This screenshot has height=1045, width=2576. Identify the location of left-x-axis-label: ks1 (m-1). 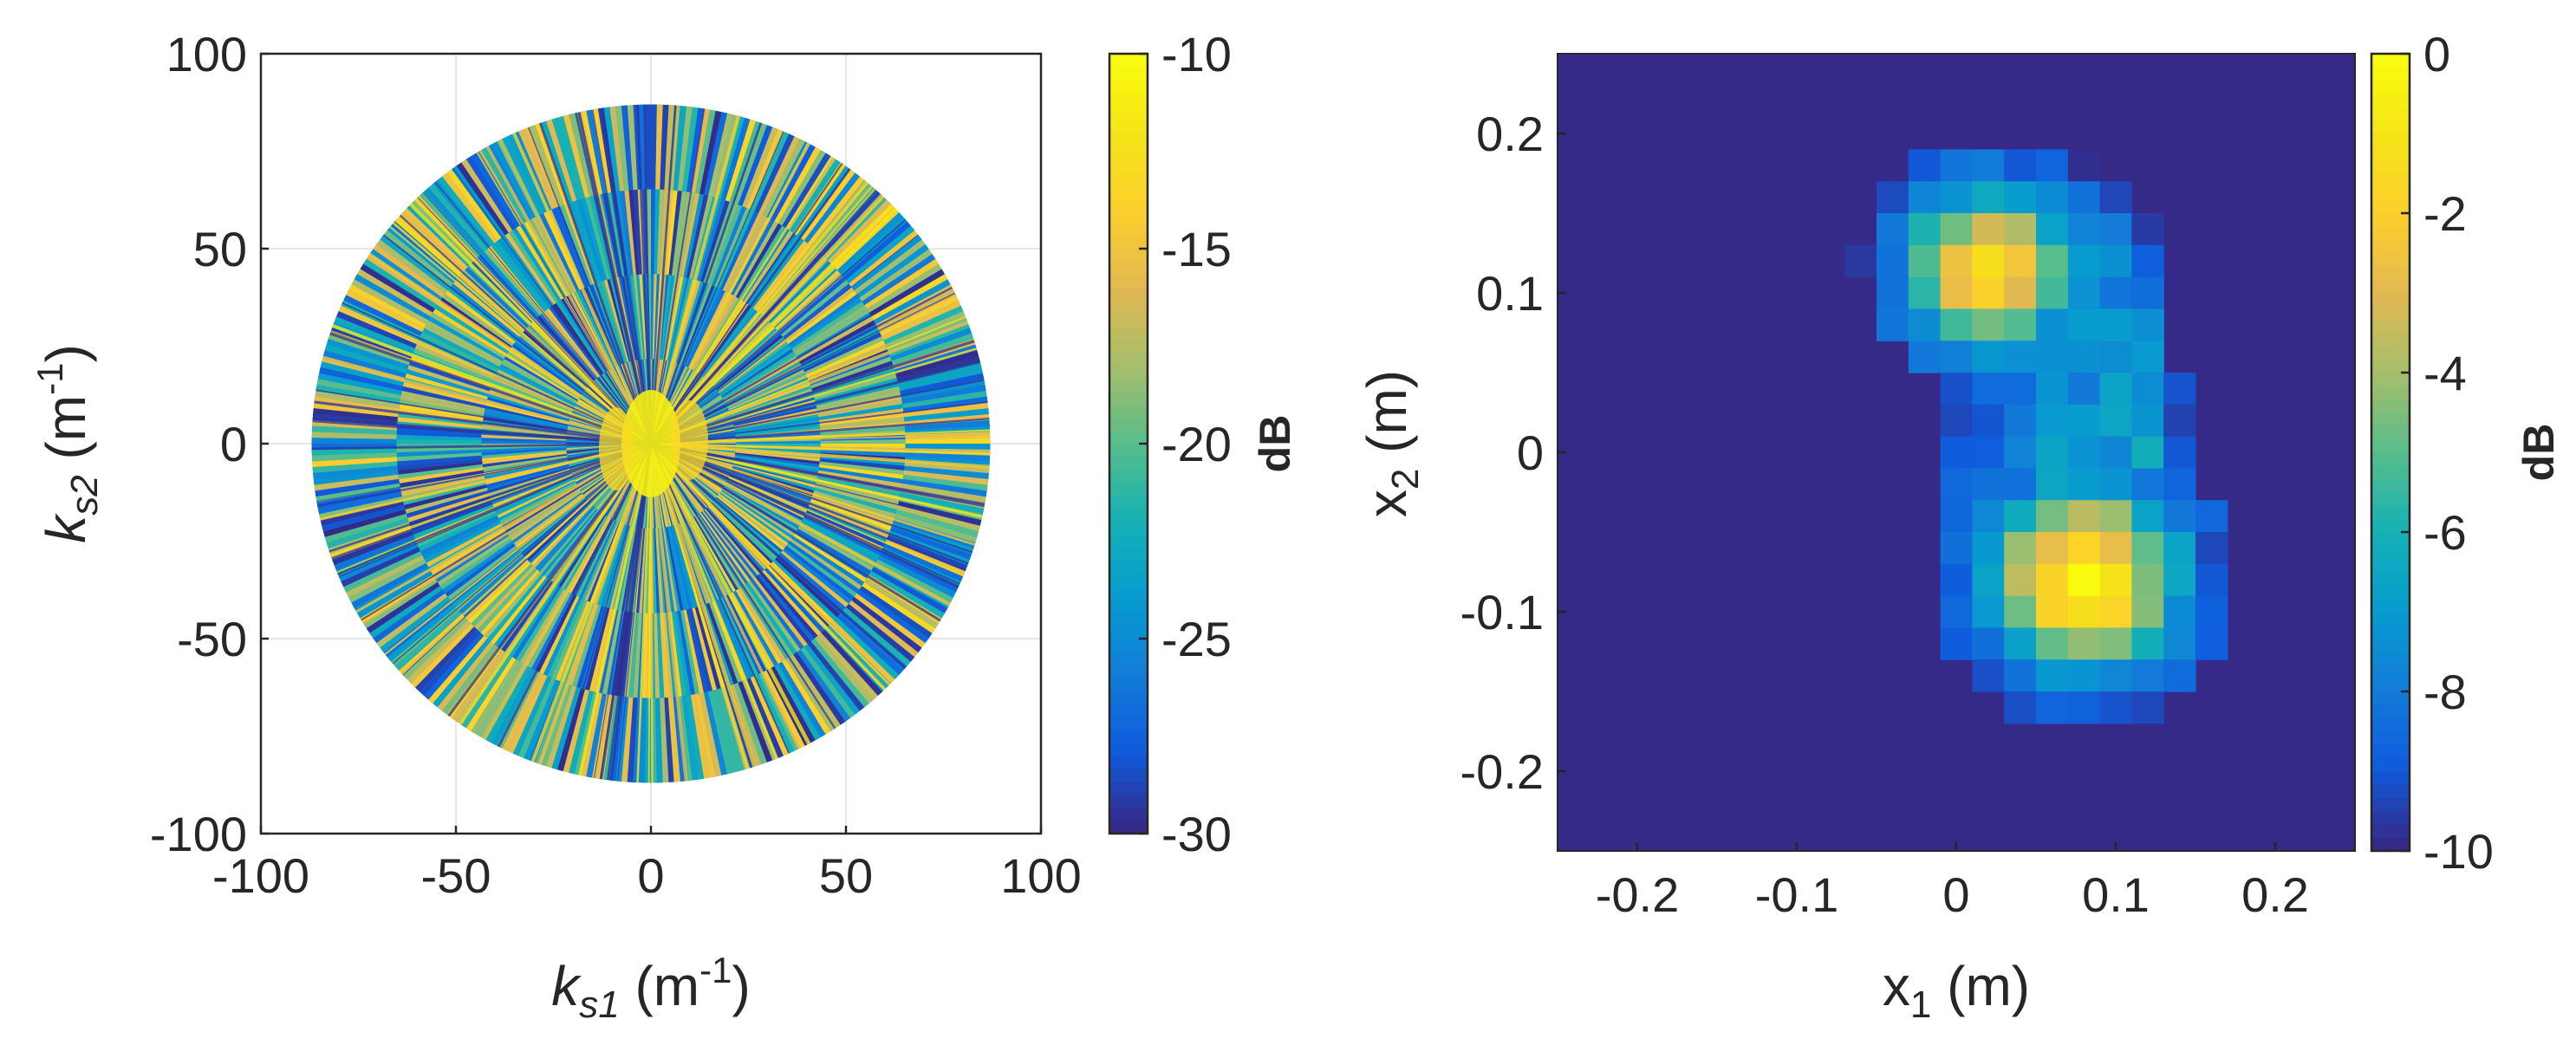
(651, 988).